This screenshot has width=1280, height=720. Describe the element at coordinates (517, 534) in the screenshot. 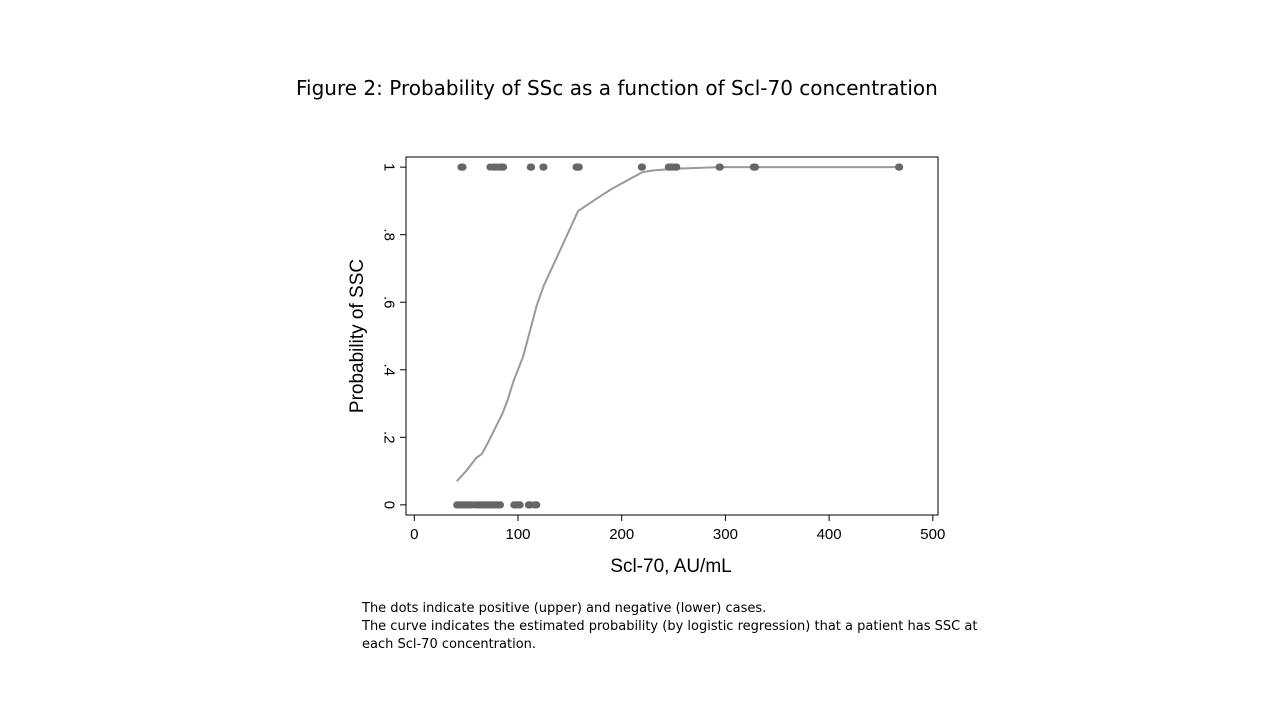

I see `x-tick-label: 100` at that location.